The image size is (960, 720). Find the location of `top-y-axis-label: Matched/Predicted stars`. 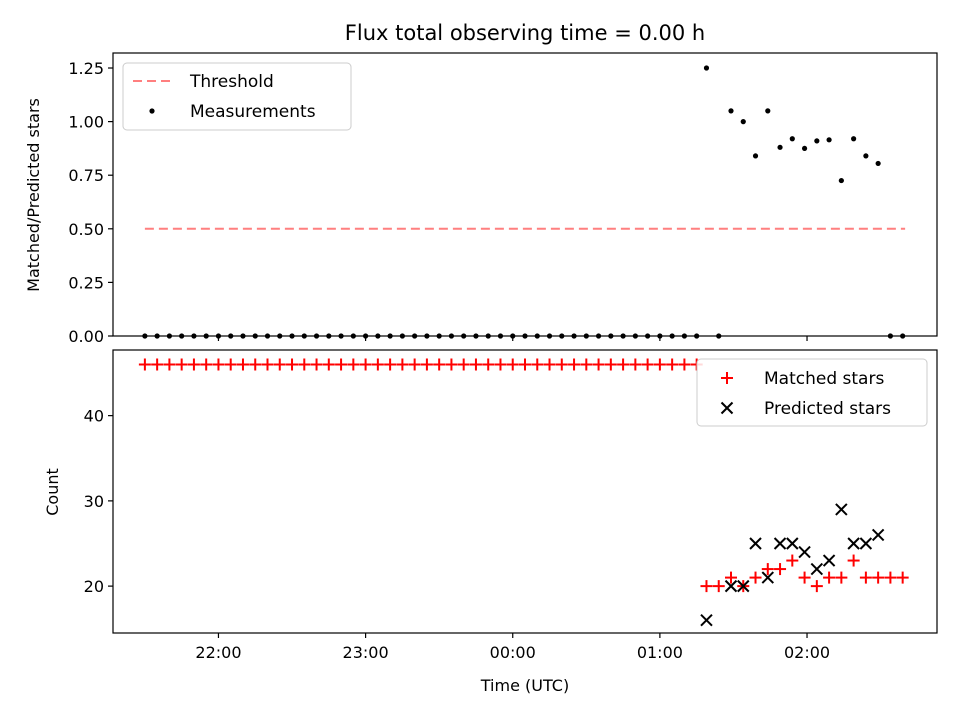

top-y-axis-label: Matched/Predicted stars is located at coordinates (33, 195).